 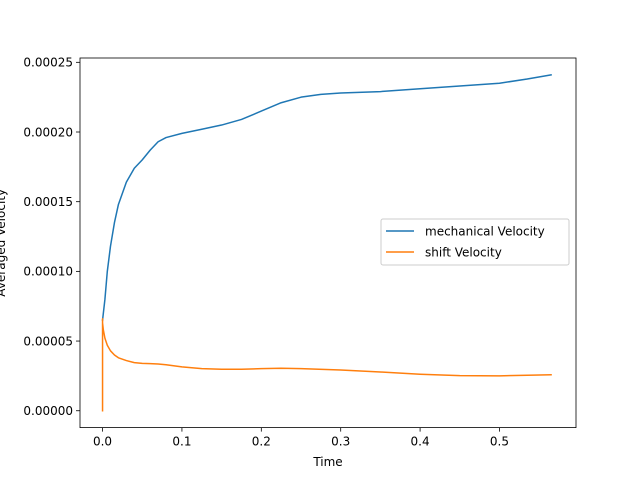 I want to click on legend: mechanical Velocity shift Velocity, so click(x=475, y=242).